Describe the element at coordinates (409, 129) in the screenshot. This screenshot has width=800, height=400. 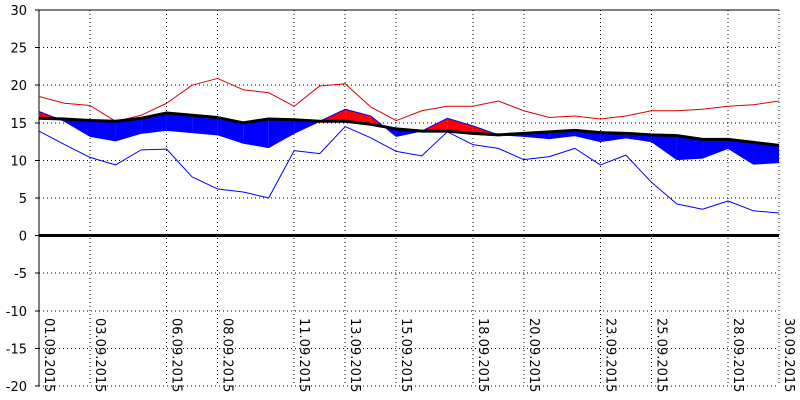
I see `series-normal-line` at that location.